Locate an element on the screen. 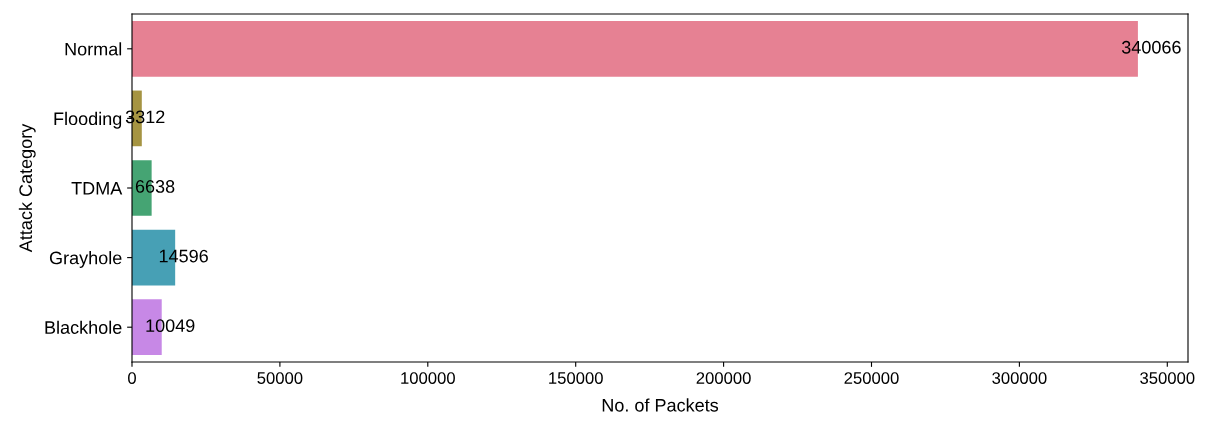 This screenshot has height=429, width=1206. y-tick-label: Normal is located at coordinates (93, 49).